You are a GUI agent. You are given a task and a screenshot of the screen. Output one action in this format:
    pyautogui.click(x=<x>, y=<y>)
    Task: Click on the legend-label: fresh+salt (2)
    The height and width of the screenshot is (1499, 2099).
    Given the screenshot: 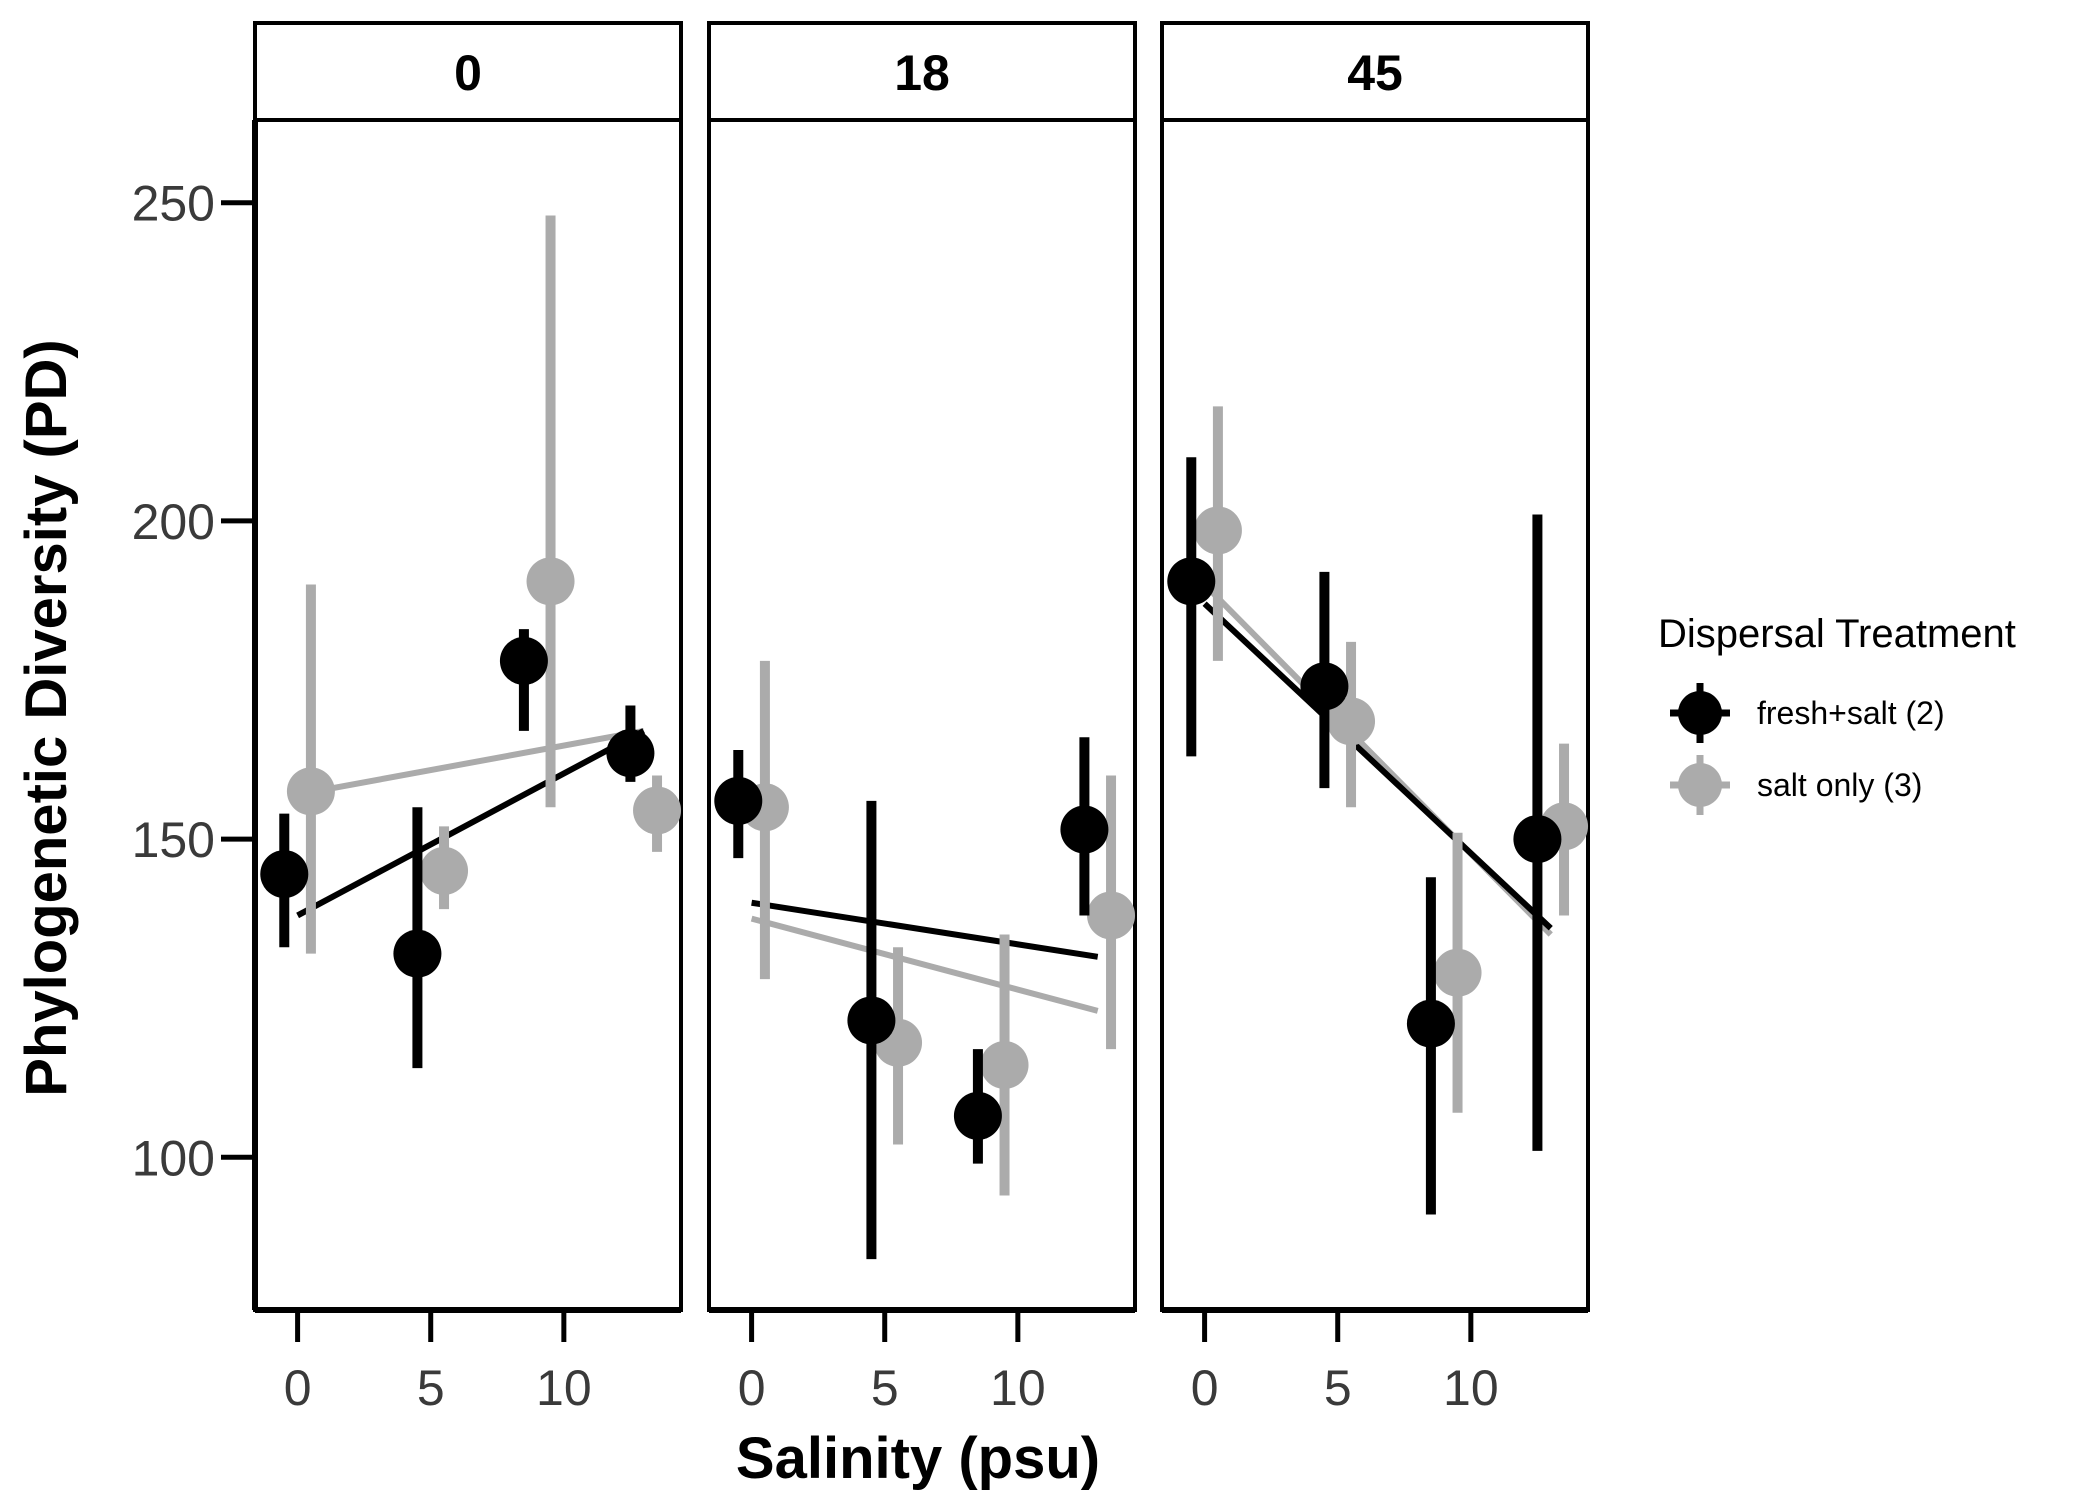 What is the action you would take?
    pyautogui.click(x=1851, y=713)
    